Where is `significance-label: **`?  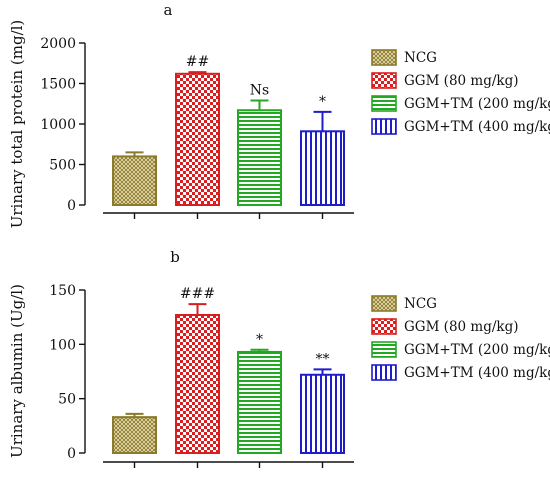
significance-label: ** is located at coordinates (323, 359).